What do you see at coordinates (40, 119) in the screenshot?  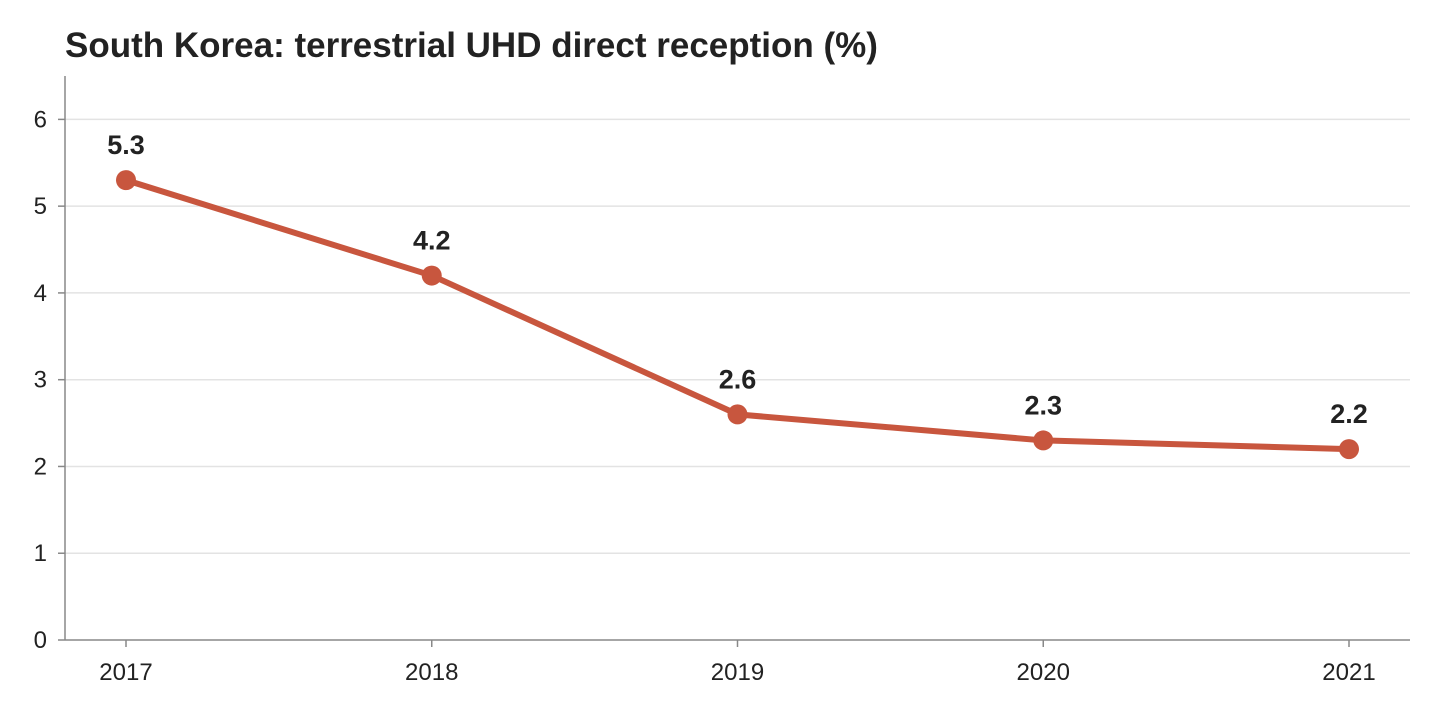 I see `y-tick-label: 6` at bounding box center [40, 119].